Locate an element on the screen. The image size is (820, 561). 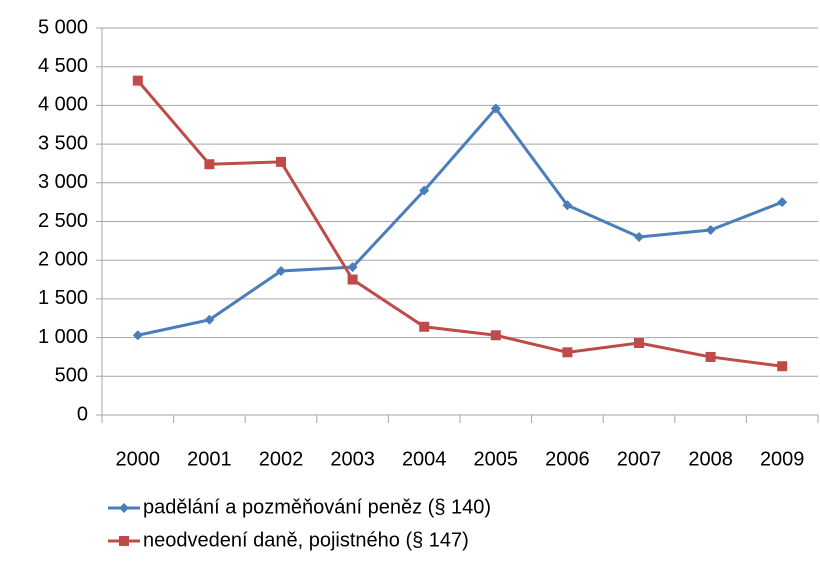
legend-label: padělání a pozměňování peněz (§ 140) is located at coordinates (317, 507).